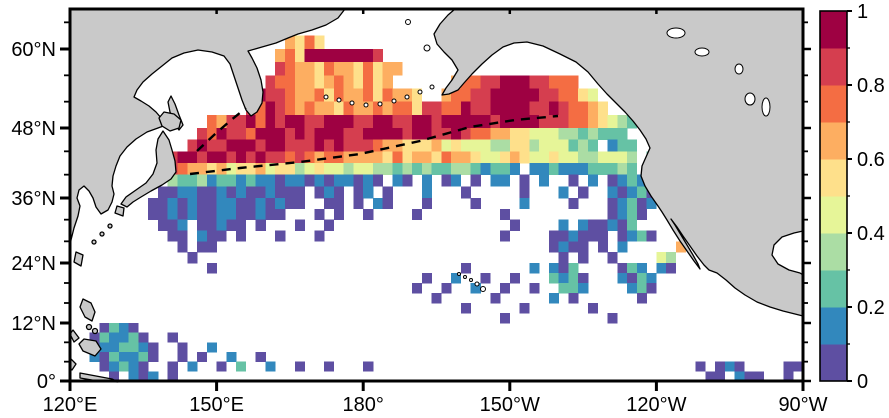 The height and width of the screenshot is (418, 889). Describe the element at coordinates (459, 274) in the screenshot. I see `hawaii-island` at that location.